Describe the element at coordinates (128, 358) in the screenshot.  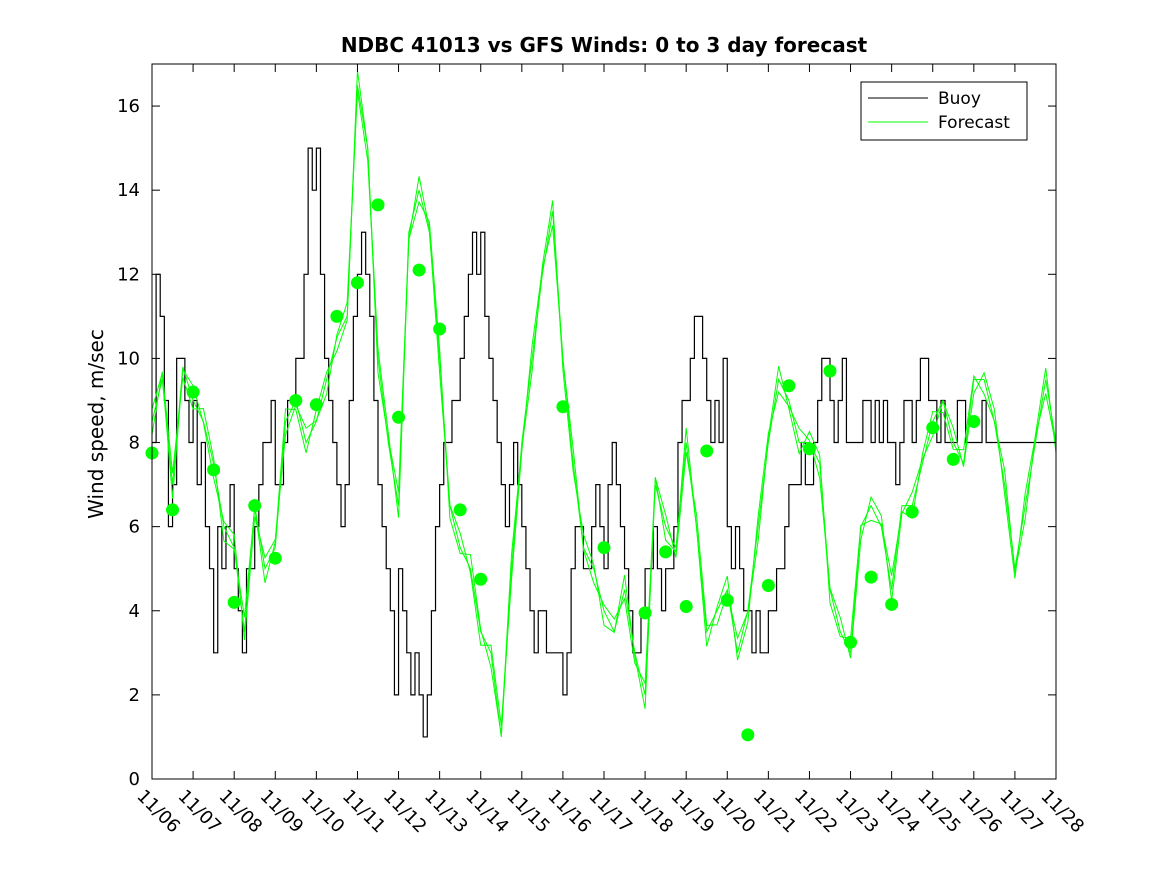
I see `y-tick-label: 10` at that location.